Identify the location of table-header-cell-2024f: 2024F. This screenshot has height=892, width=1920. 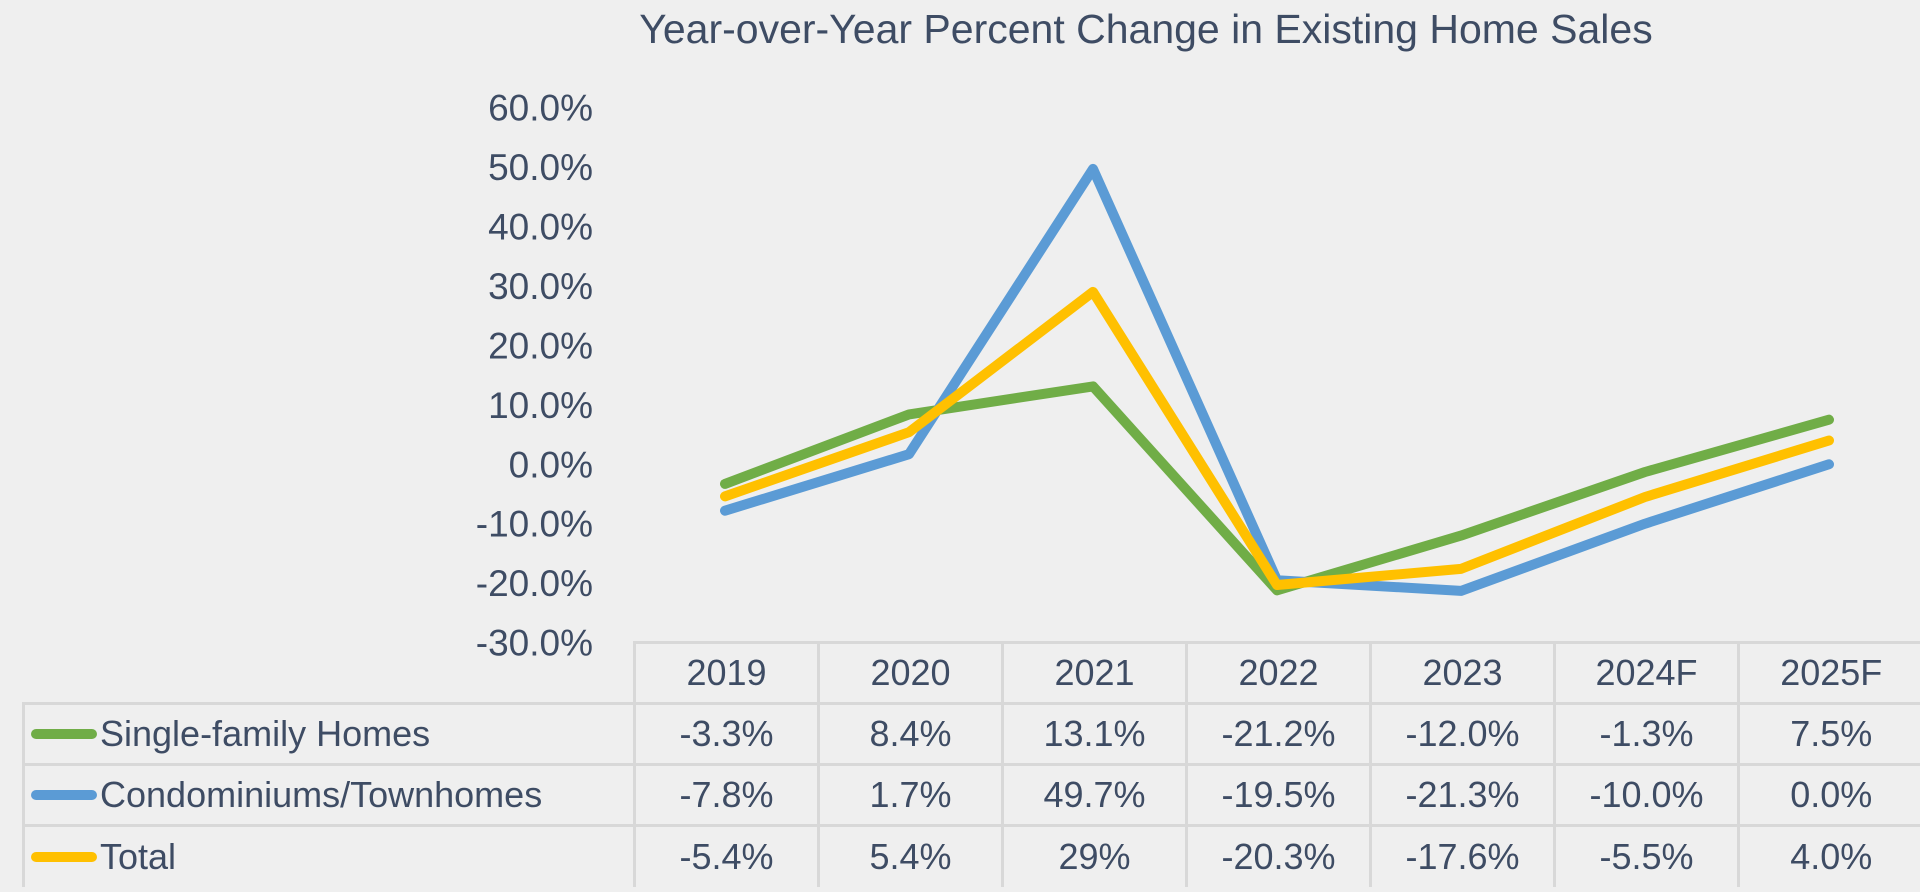
(1646, 673).